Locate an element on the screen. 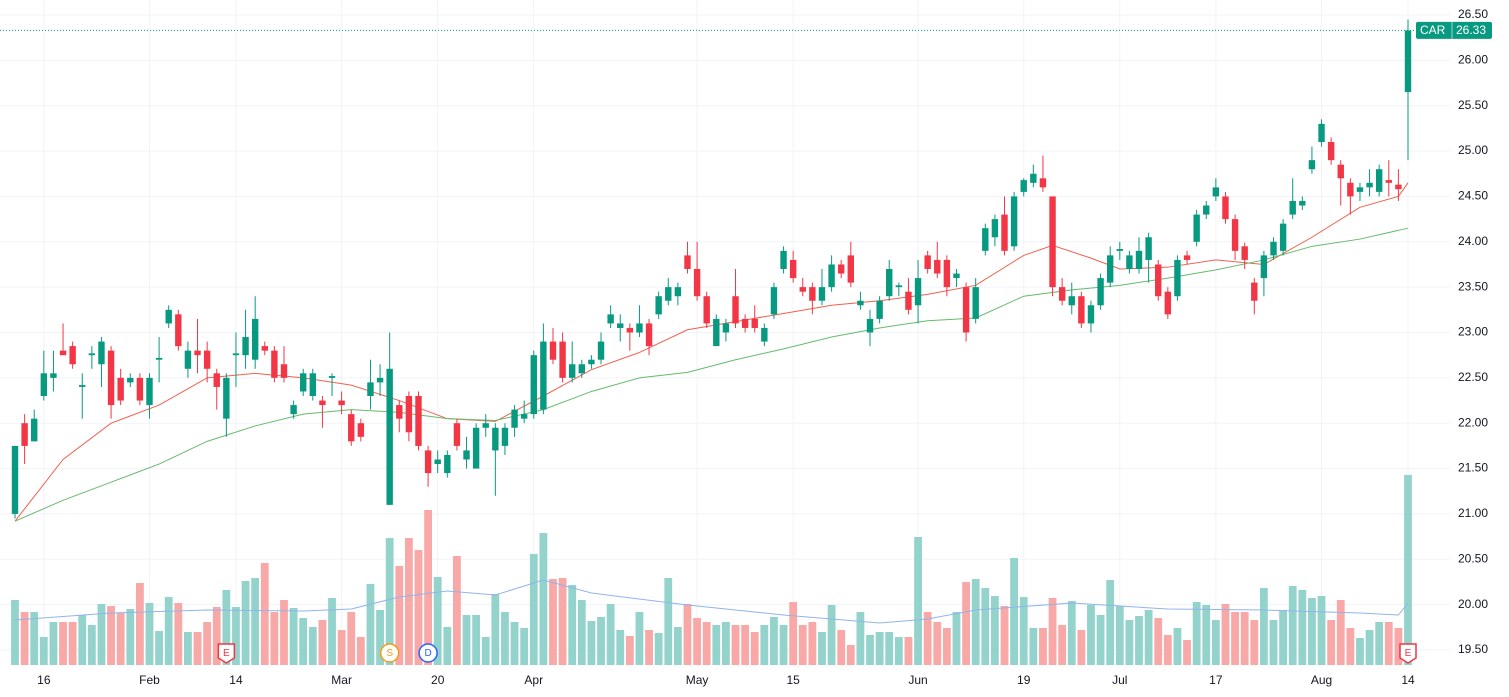  y-tick-label: 26.00 is located at coordinates (1473, 60).